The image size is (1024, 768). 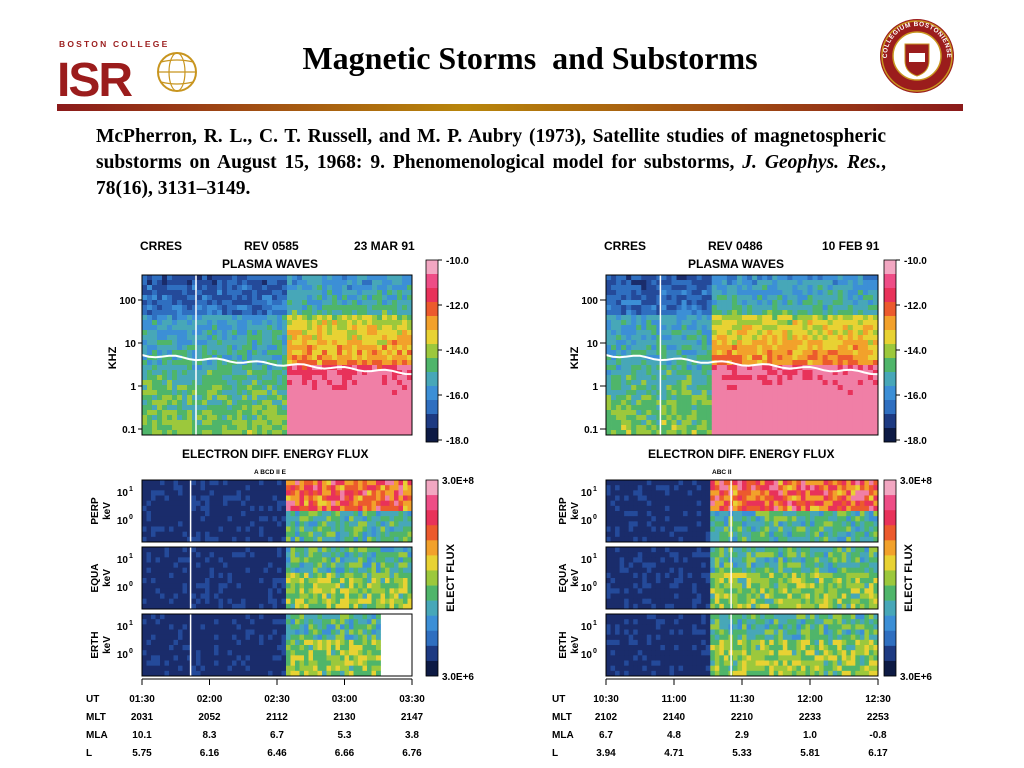 I want to click on boston-college-seal-icon: COLLEGIUM BOSTONIENSE, so click(x=917, y=56).